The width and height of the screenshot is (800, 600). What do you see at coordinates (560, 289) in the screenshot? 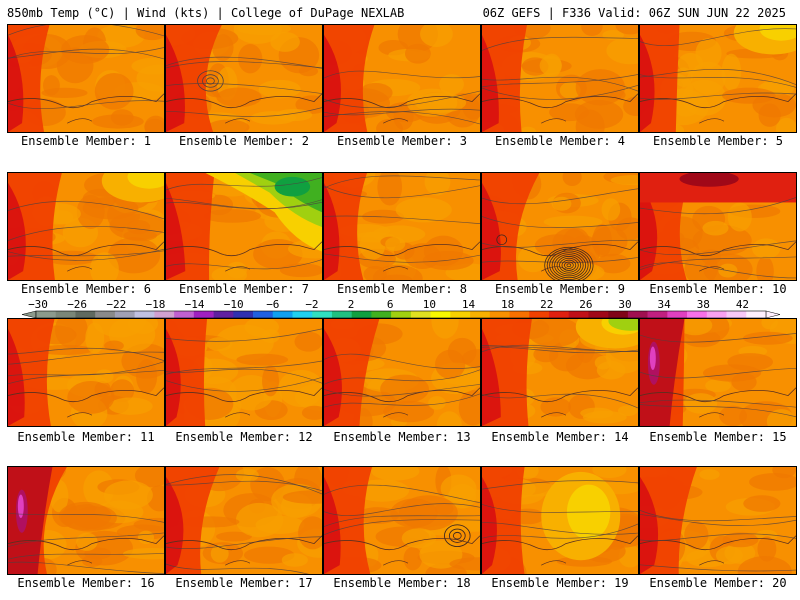
I see `ensemble-member-label: Ensemble Member: 9` at bounding box center [560, 289].